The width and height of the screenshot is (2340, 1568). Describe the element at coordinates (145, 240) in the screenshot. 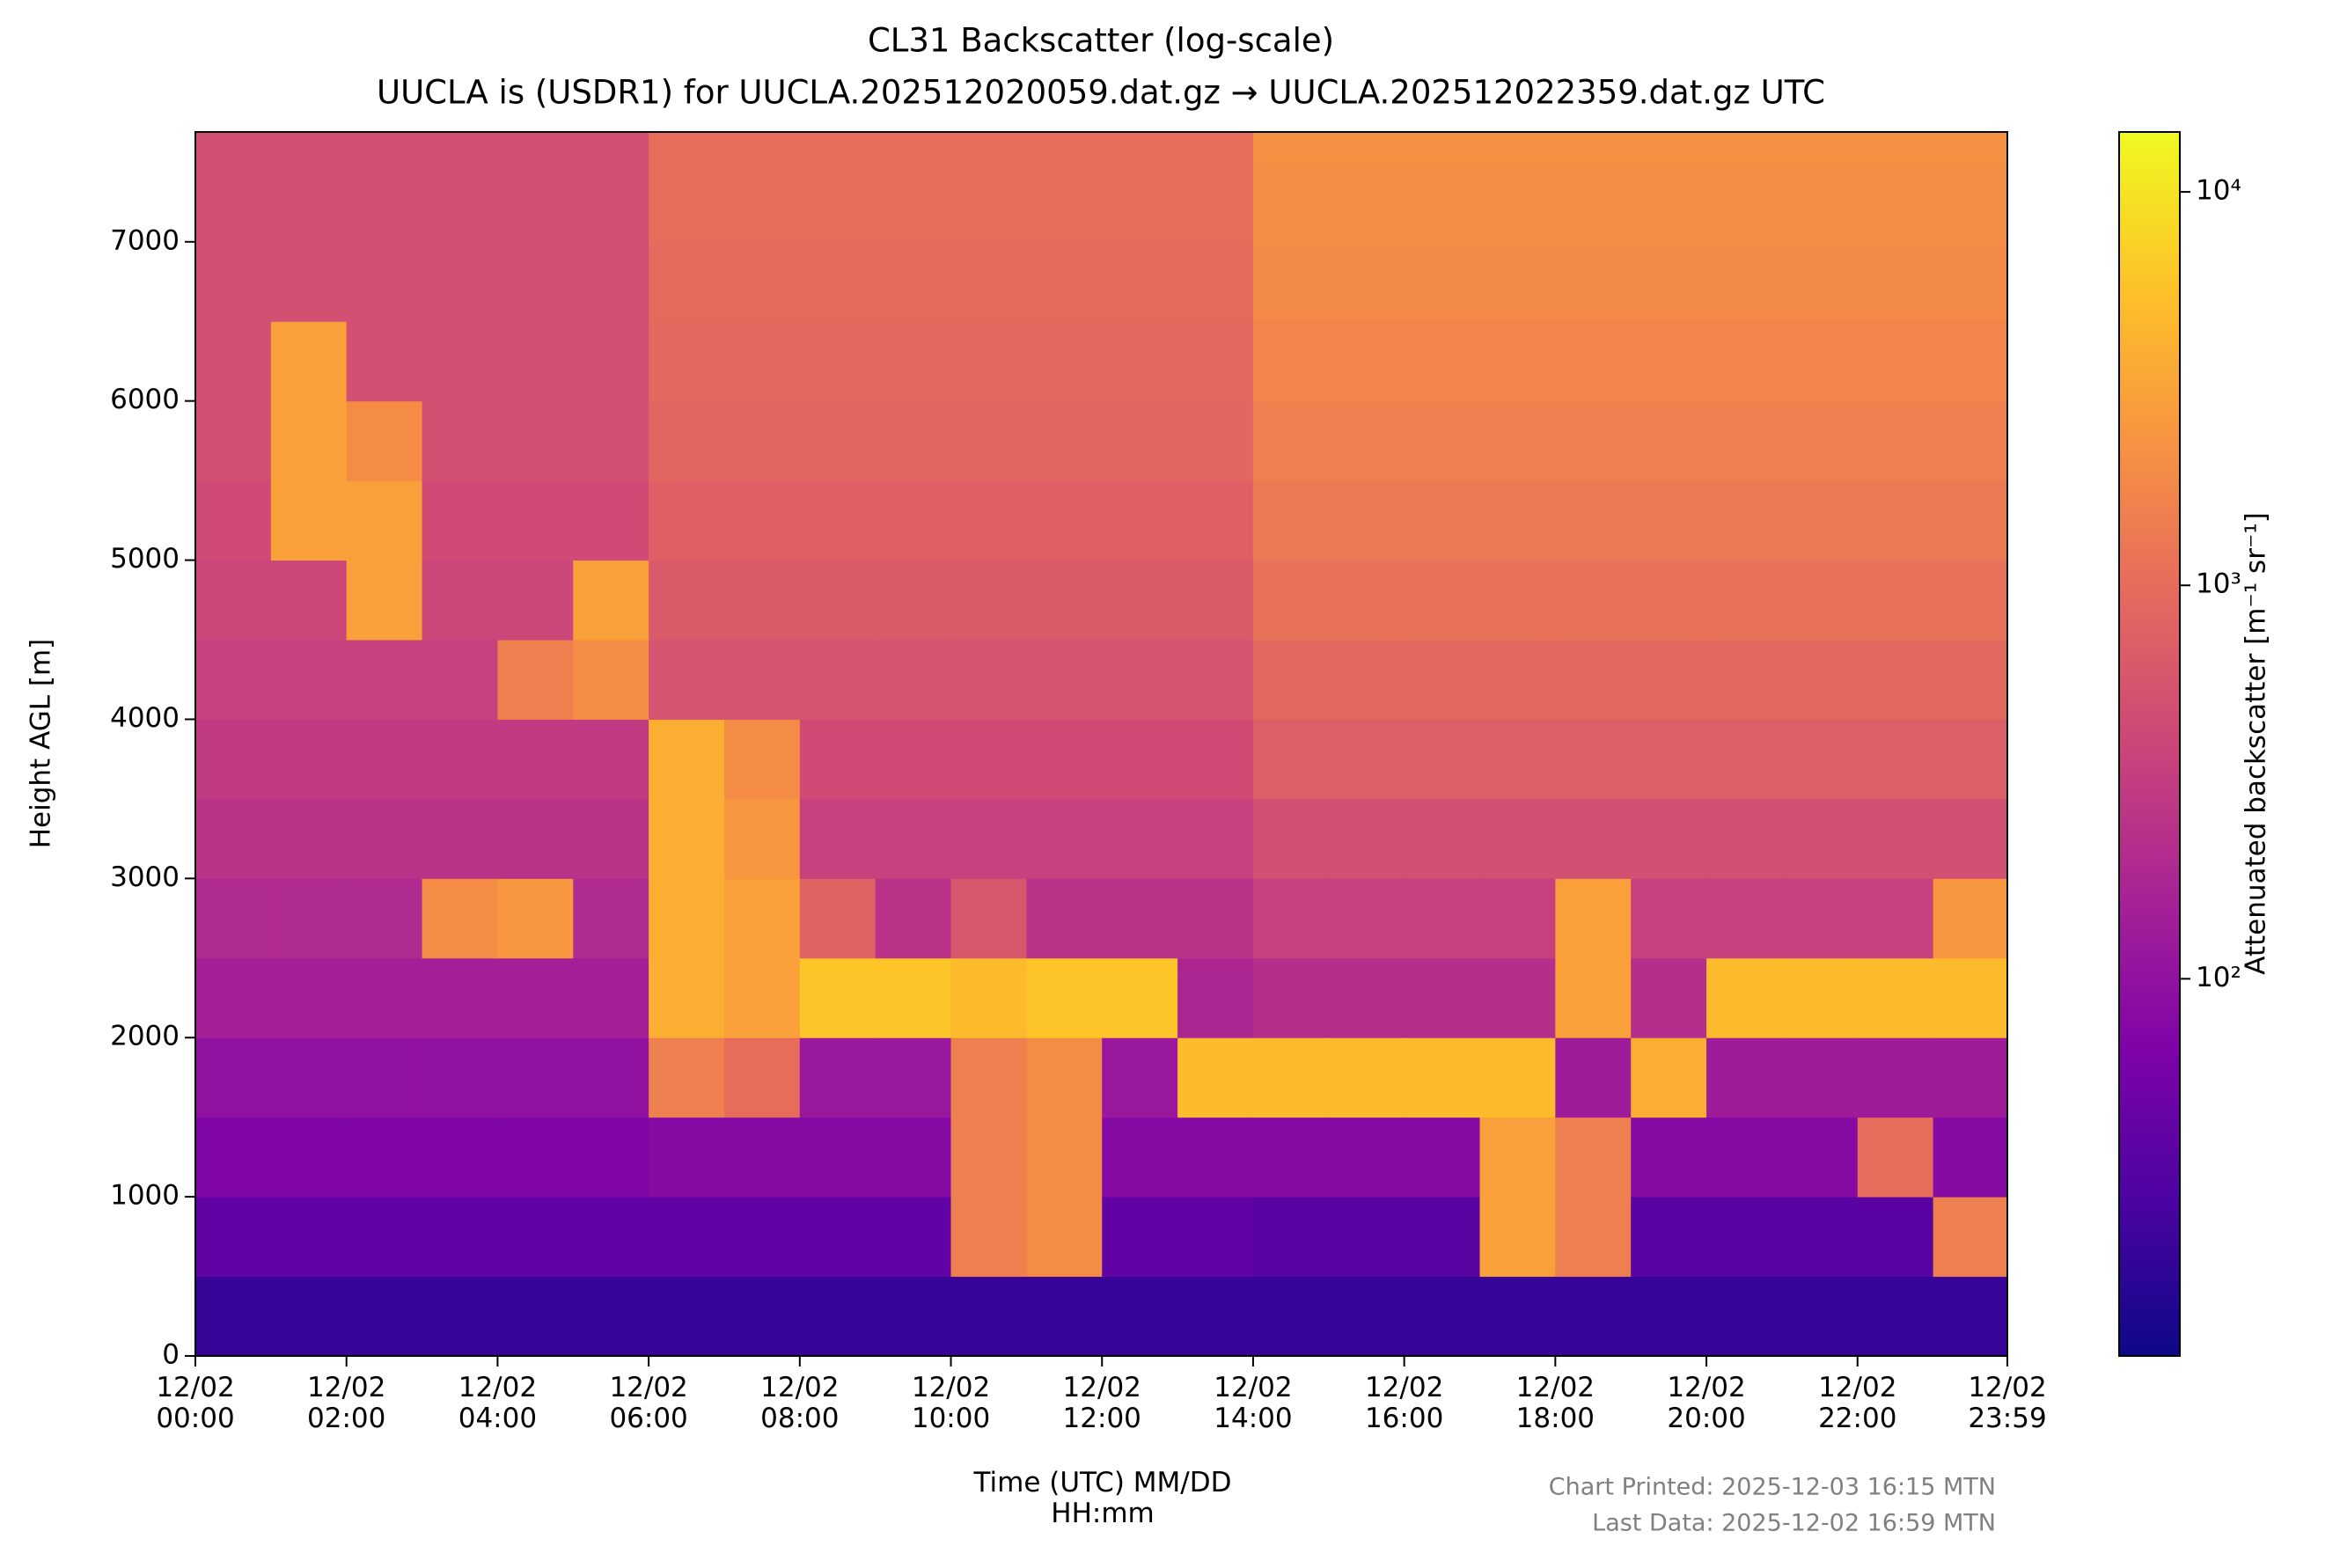

I see `y-tick-label: 7000` at that location.